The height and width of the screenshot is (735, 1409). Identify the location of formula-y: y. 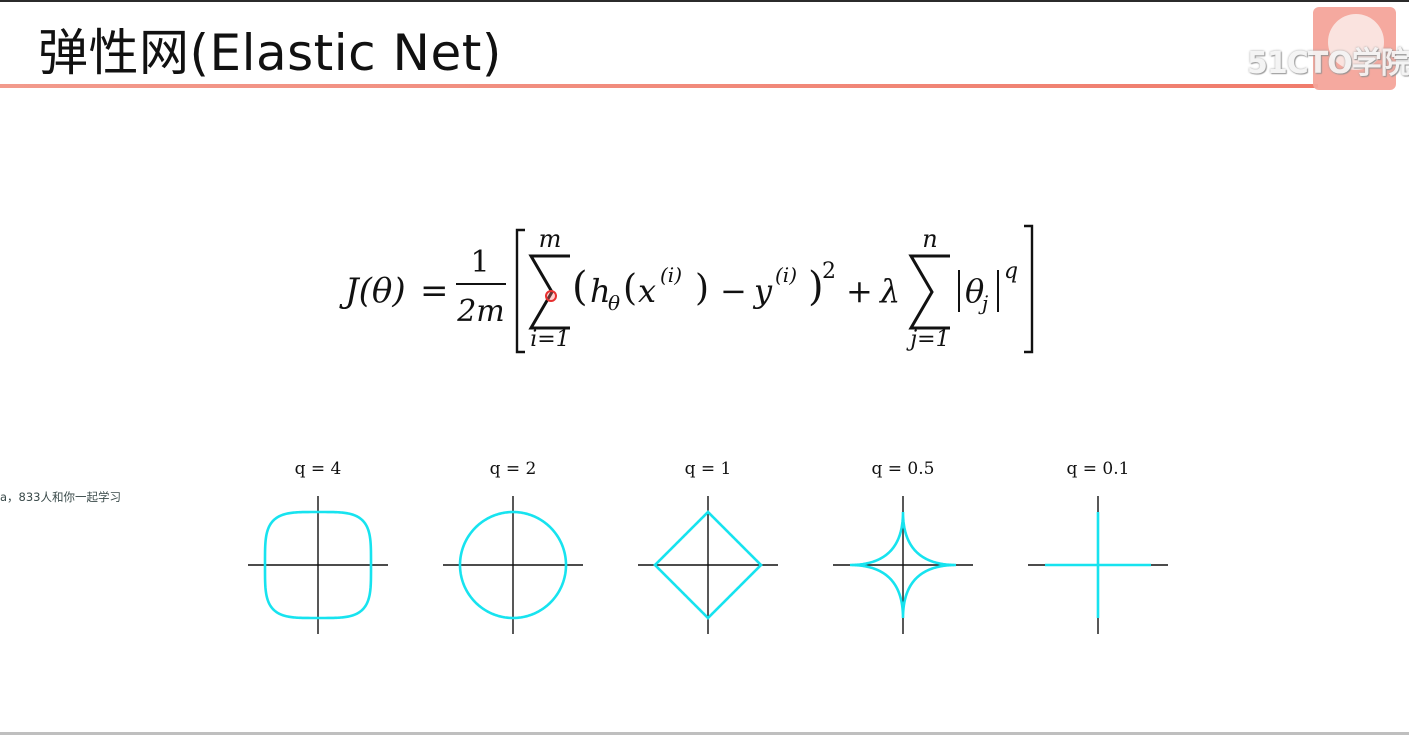
(762, 291).